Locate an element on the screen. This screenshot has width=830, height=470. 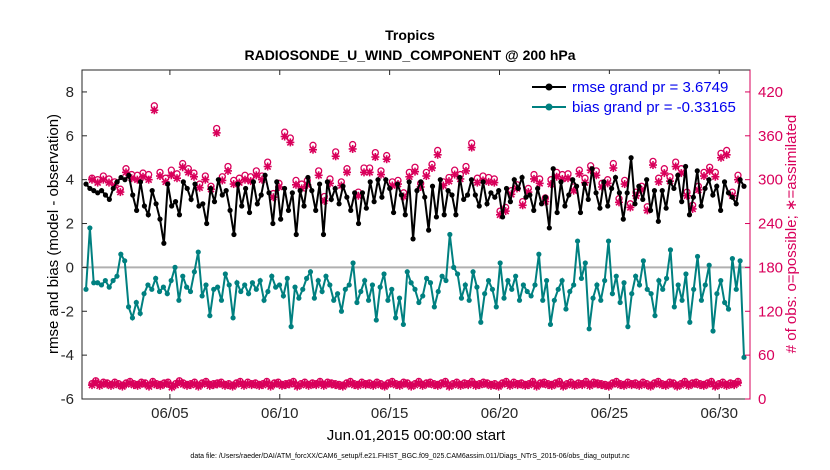
x-tick-label: 06/10 is located at coordinates (280, 413).